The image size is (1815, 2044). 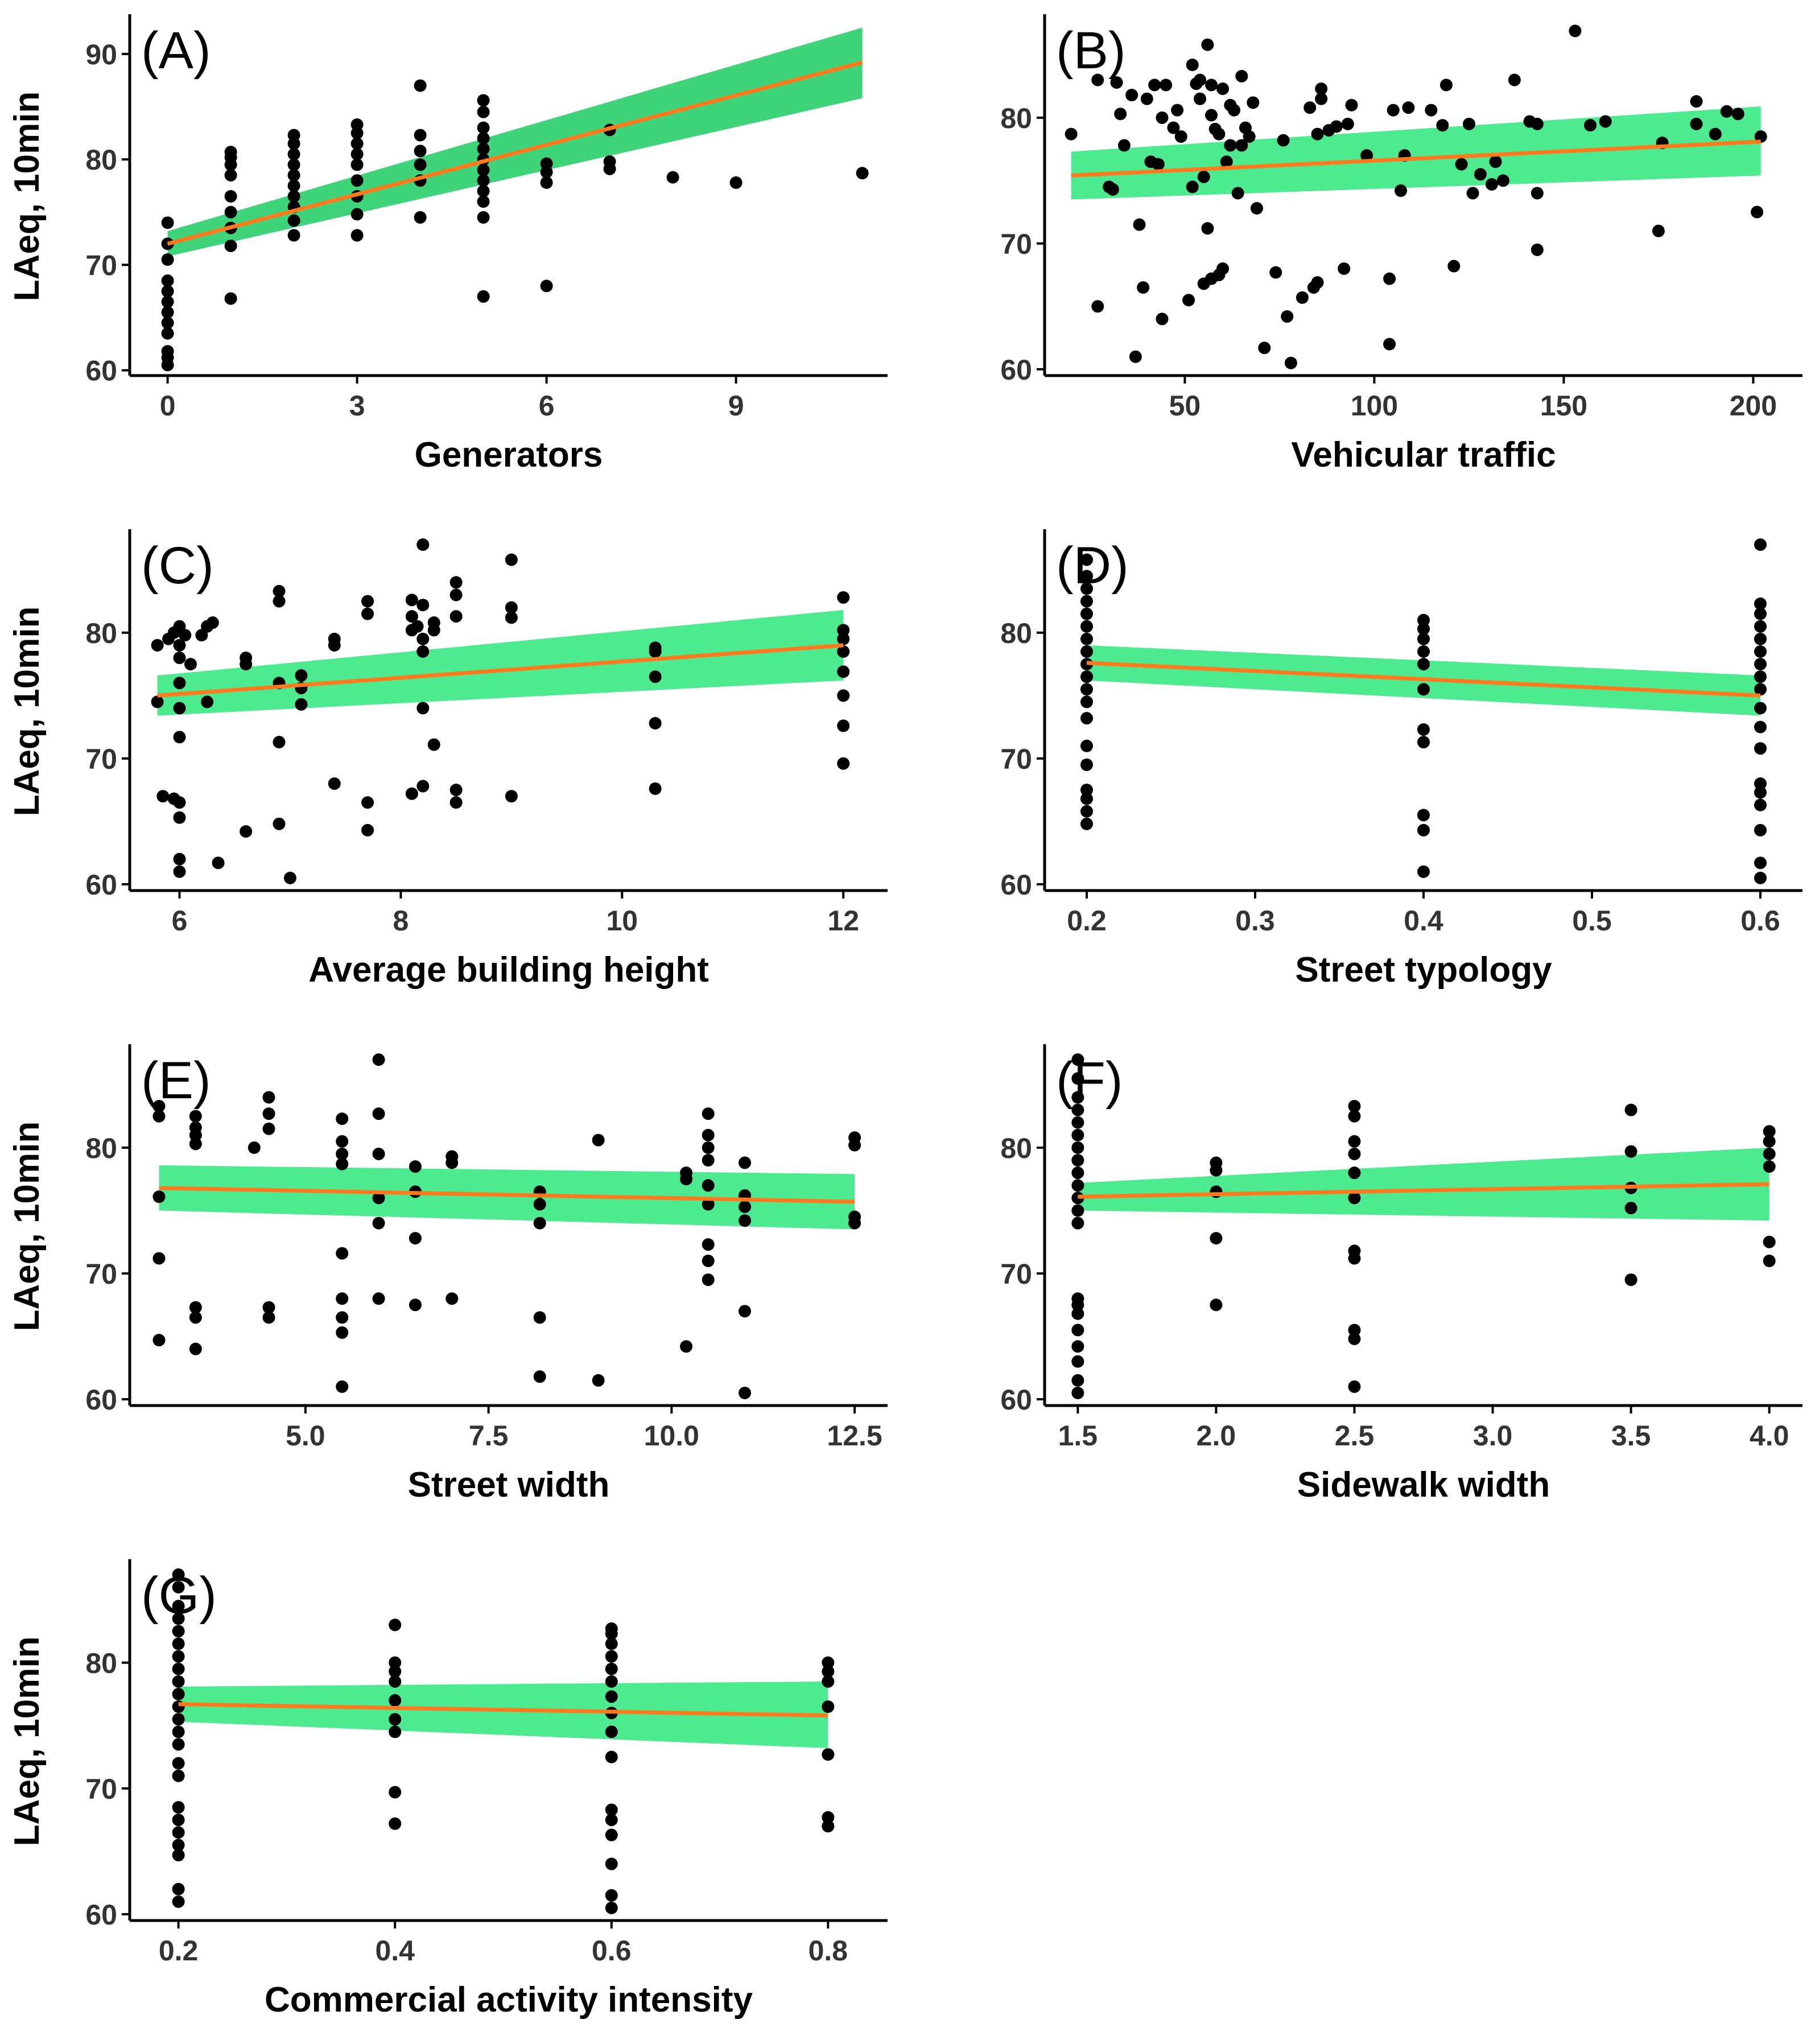 What do you see at coordinates (1078, 1436) in the screenshot?
I see `x-tick-label: 1.5` at bounding box center [1078, 1436].